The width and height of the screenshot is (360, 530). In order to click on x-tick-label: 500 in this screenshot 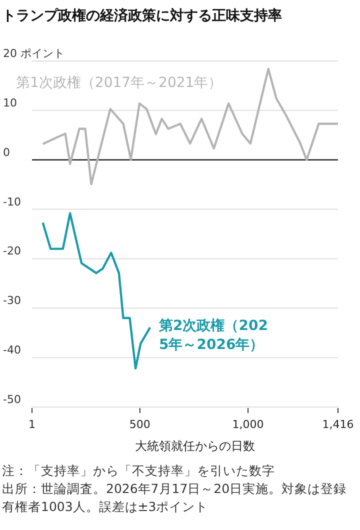, I will do `click(139, 424)`.